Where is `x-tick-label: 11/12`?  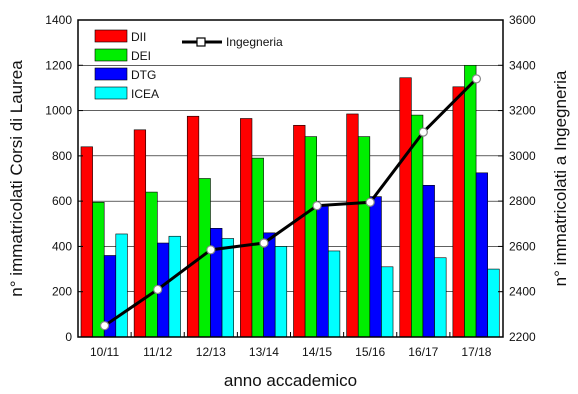 x-tick-label: 11/12 is located at coordinates (157, 352).